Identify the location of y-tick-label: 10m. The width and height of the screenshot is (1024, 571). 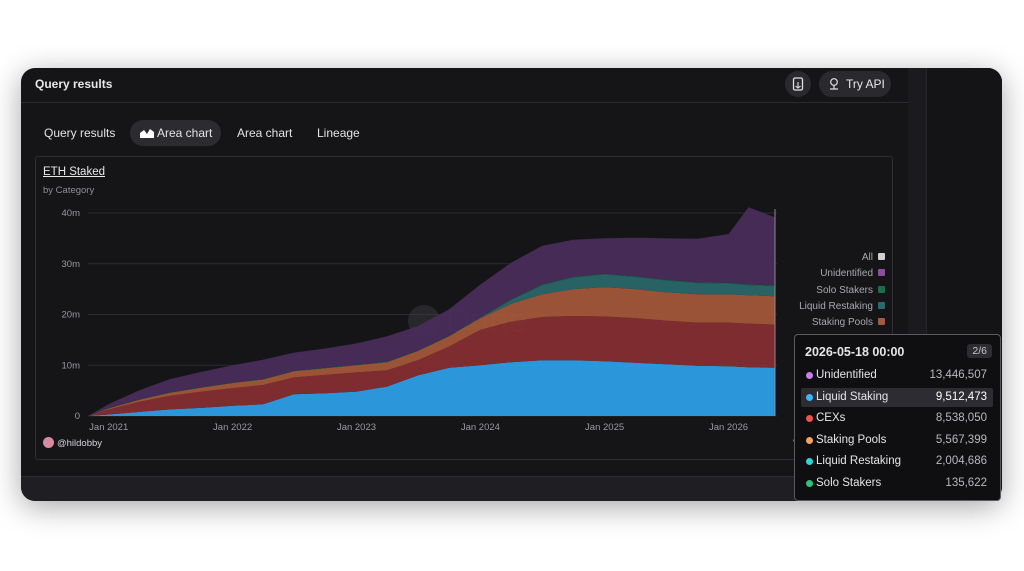
(71, 365).